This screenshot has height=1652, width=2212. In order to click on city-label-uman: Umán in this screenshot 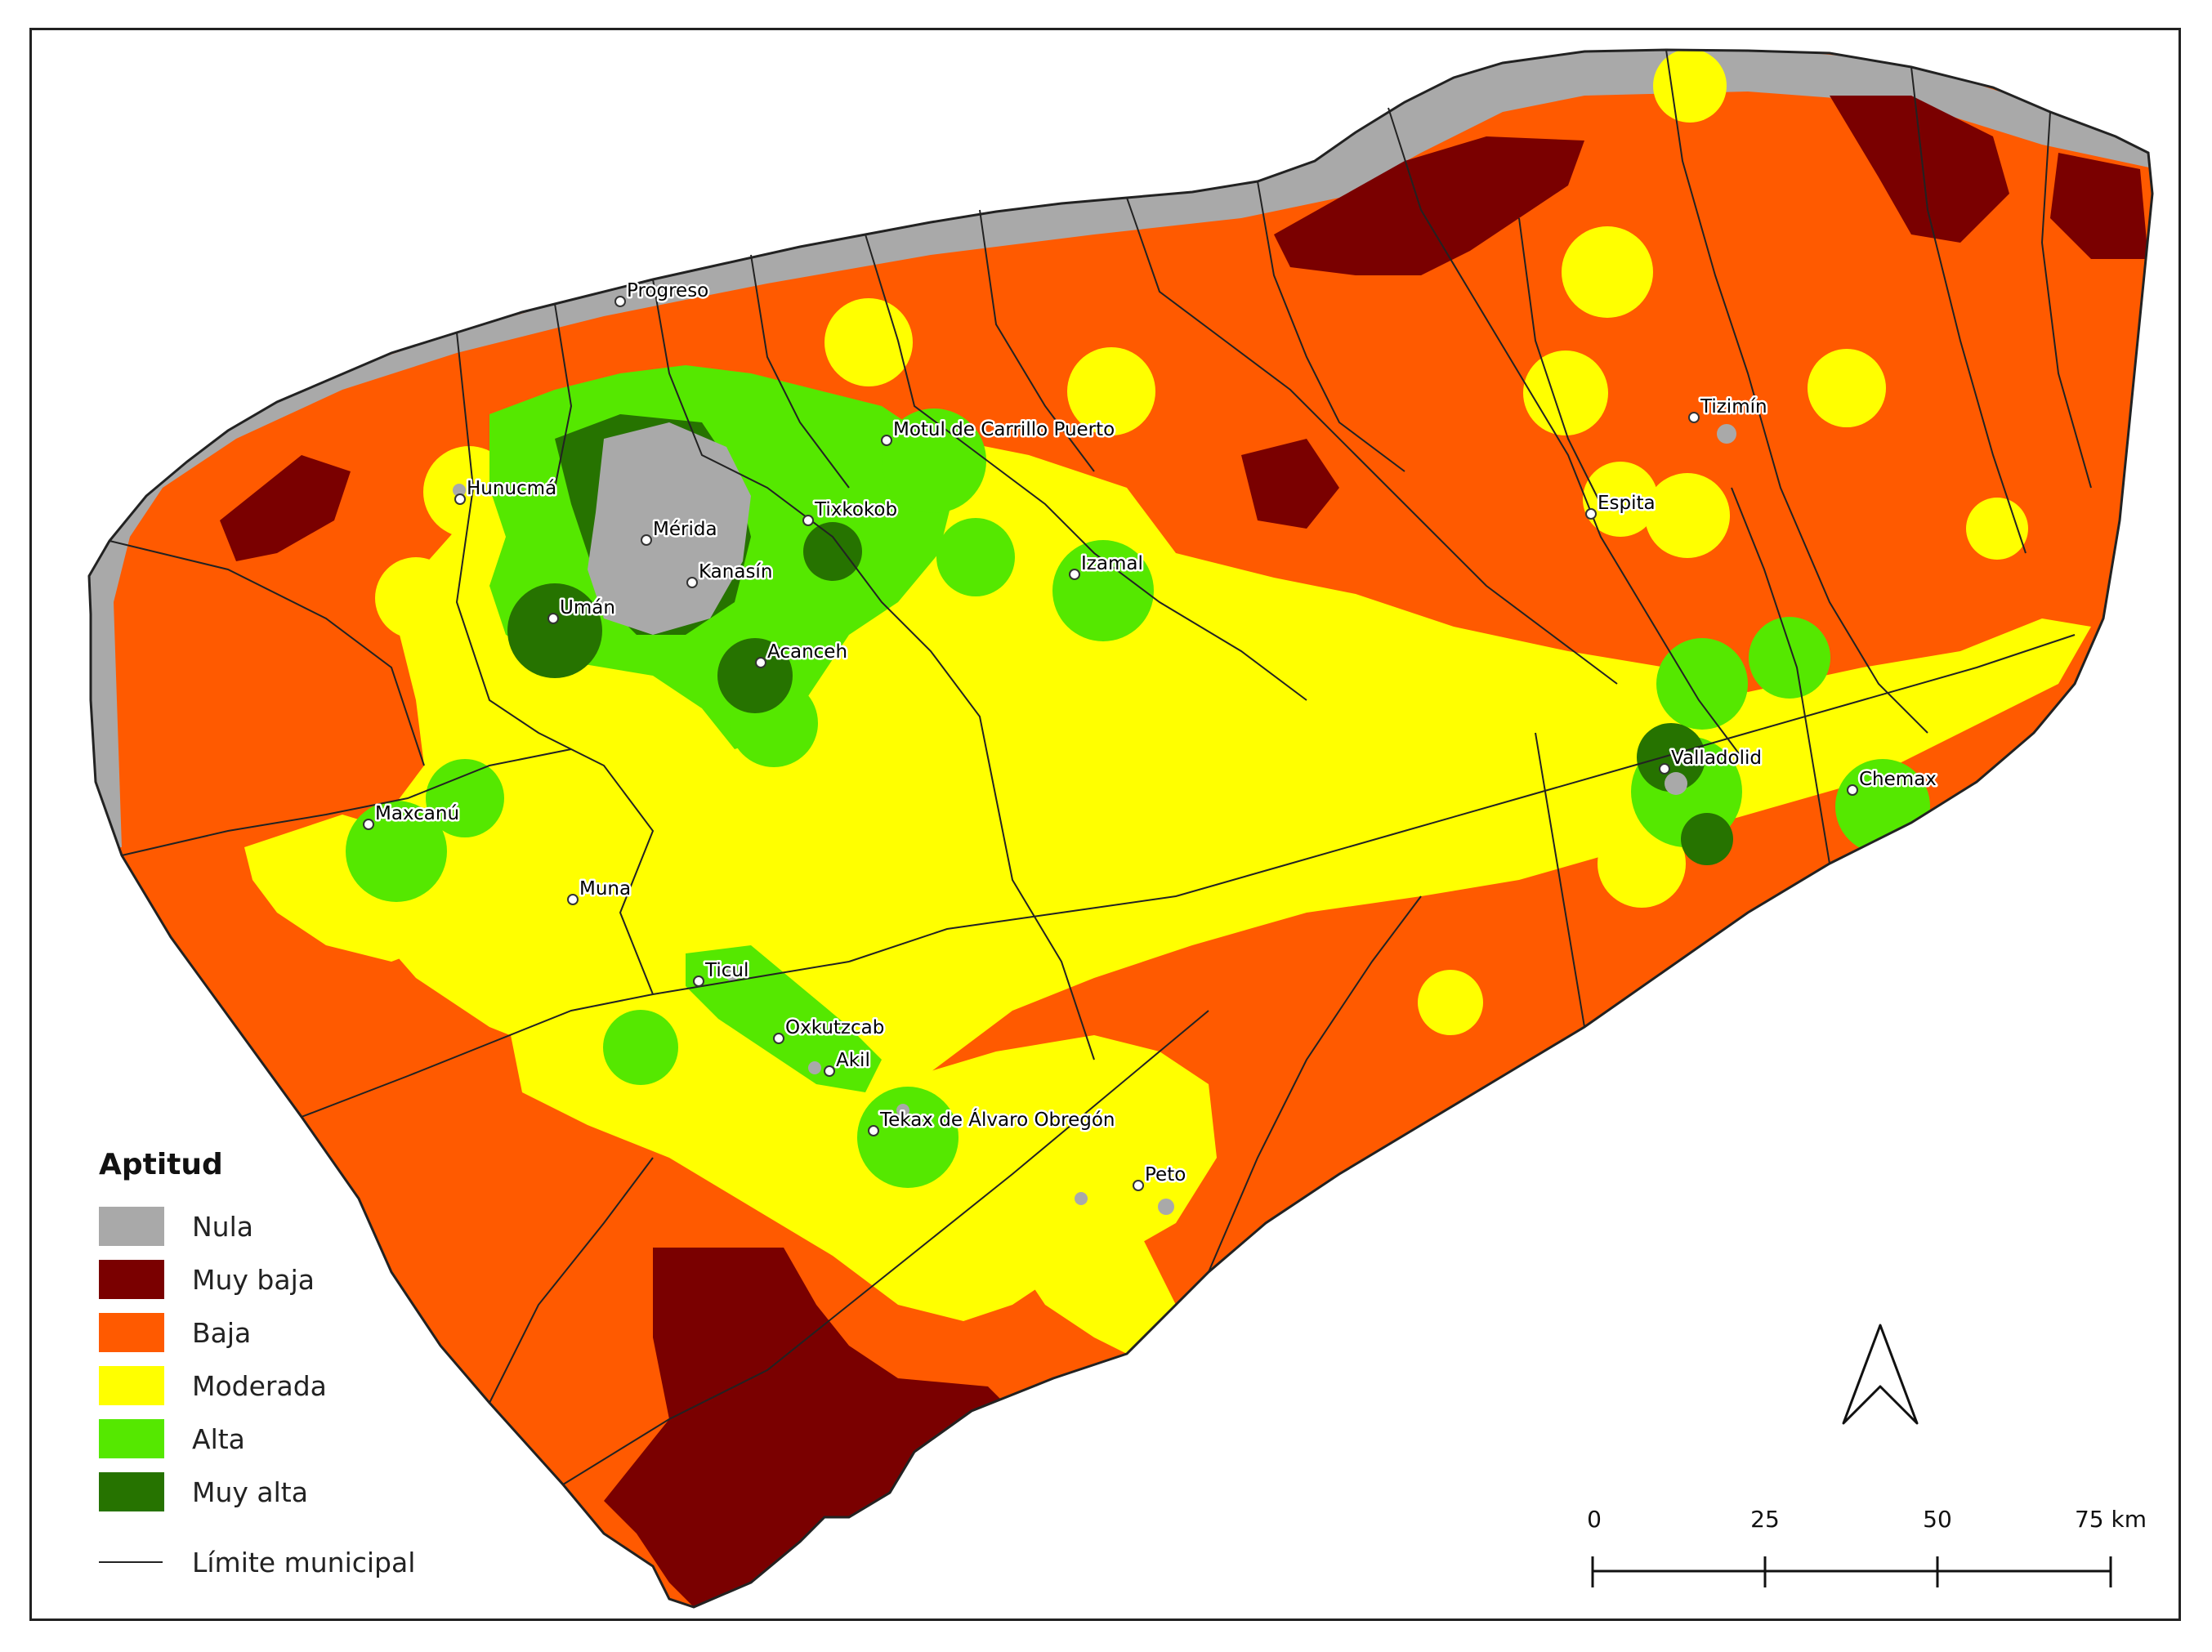, I will do `click(587, 607)`.